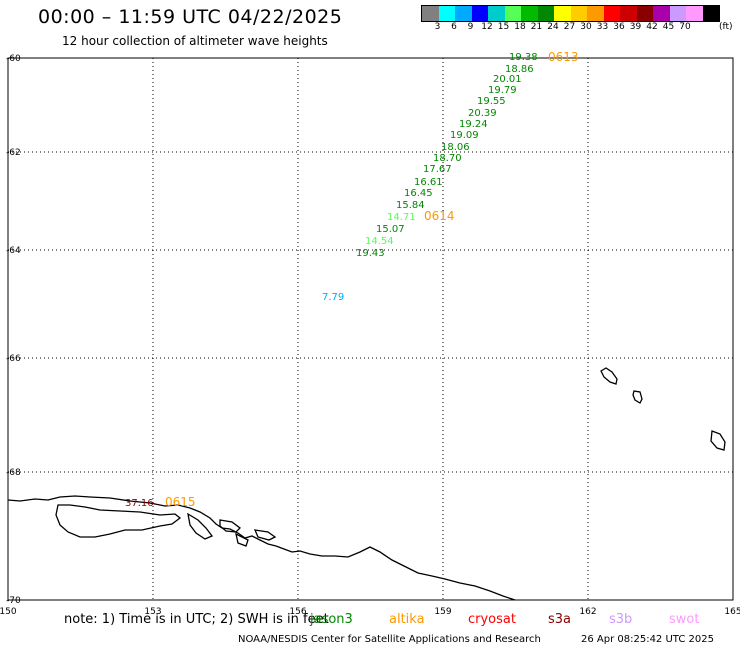  I want to click on wave-height-label: 18.06, so click(455, 147).